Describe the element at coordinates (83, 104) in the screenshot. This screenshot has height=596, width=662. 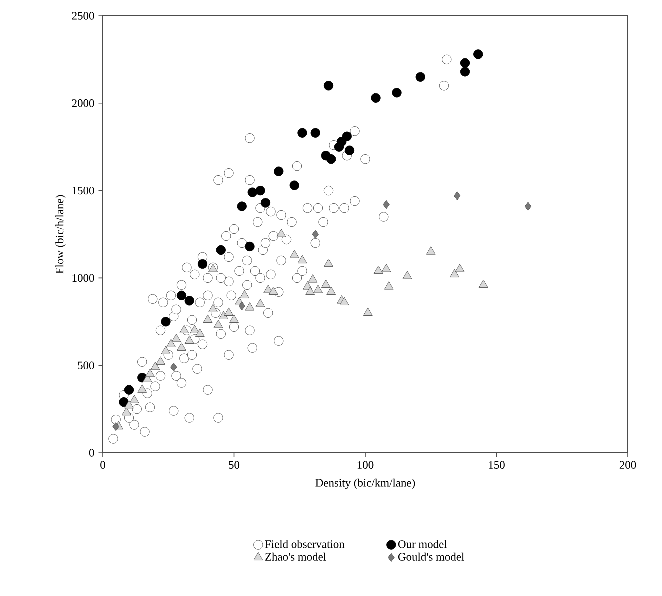
I see `y-tick-label: 2000` at that location.